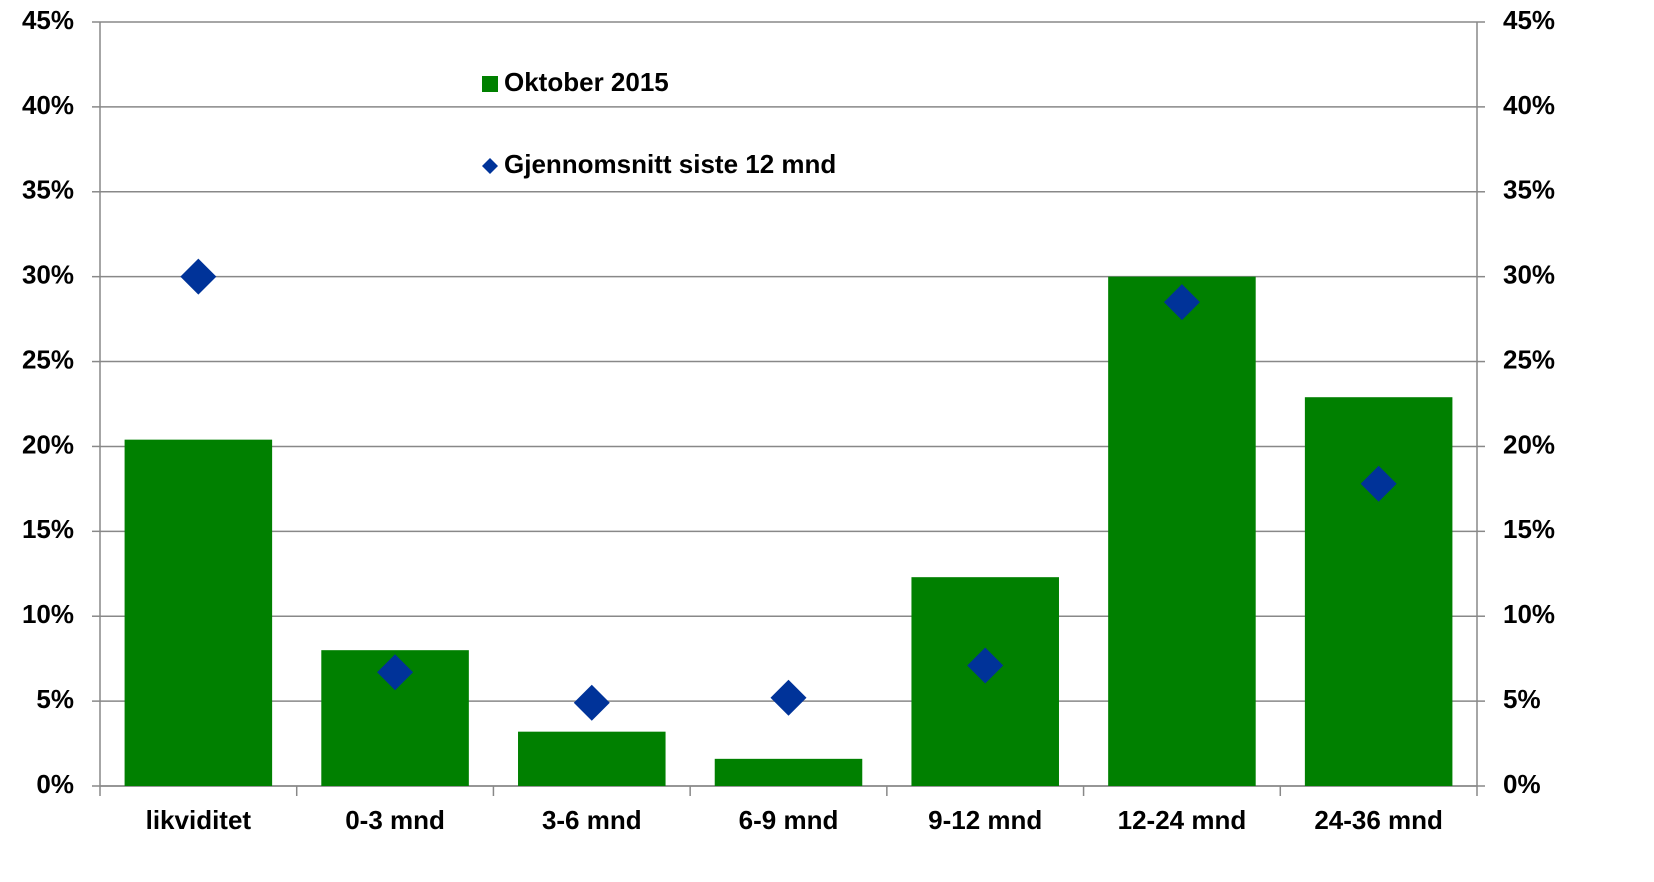 This screenshot has height=882, width=1654. I want to click on y-tick-label: 5%, so click(55, 699).